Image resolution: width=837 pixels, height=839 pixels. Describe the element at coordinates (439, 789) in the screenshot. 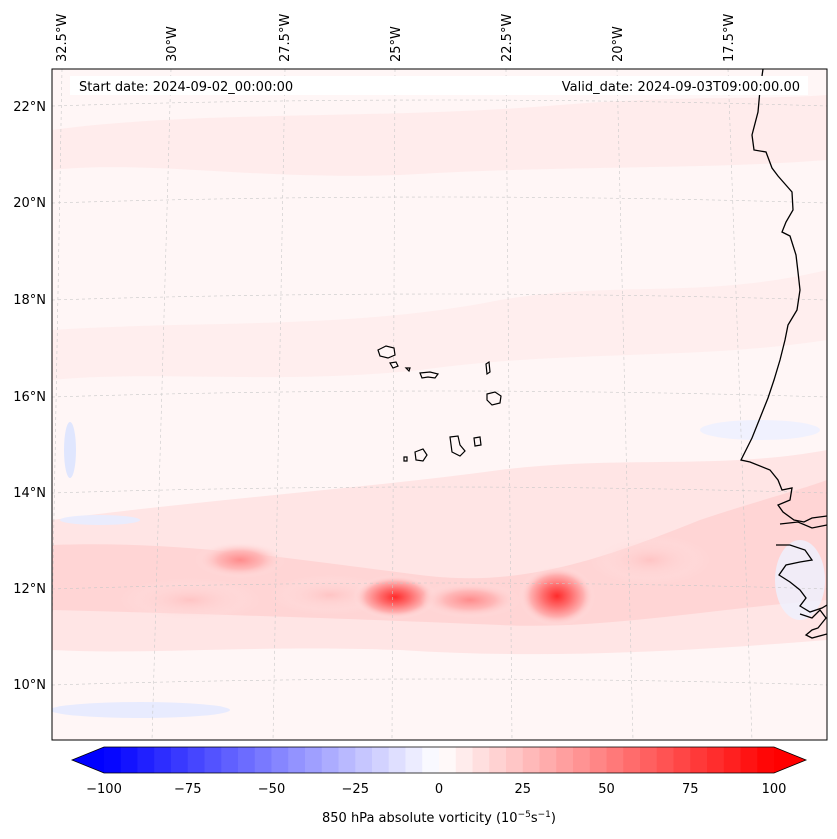

I see `colorbar-tick-label: 0` at that location.